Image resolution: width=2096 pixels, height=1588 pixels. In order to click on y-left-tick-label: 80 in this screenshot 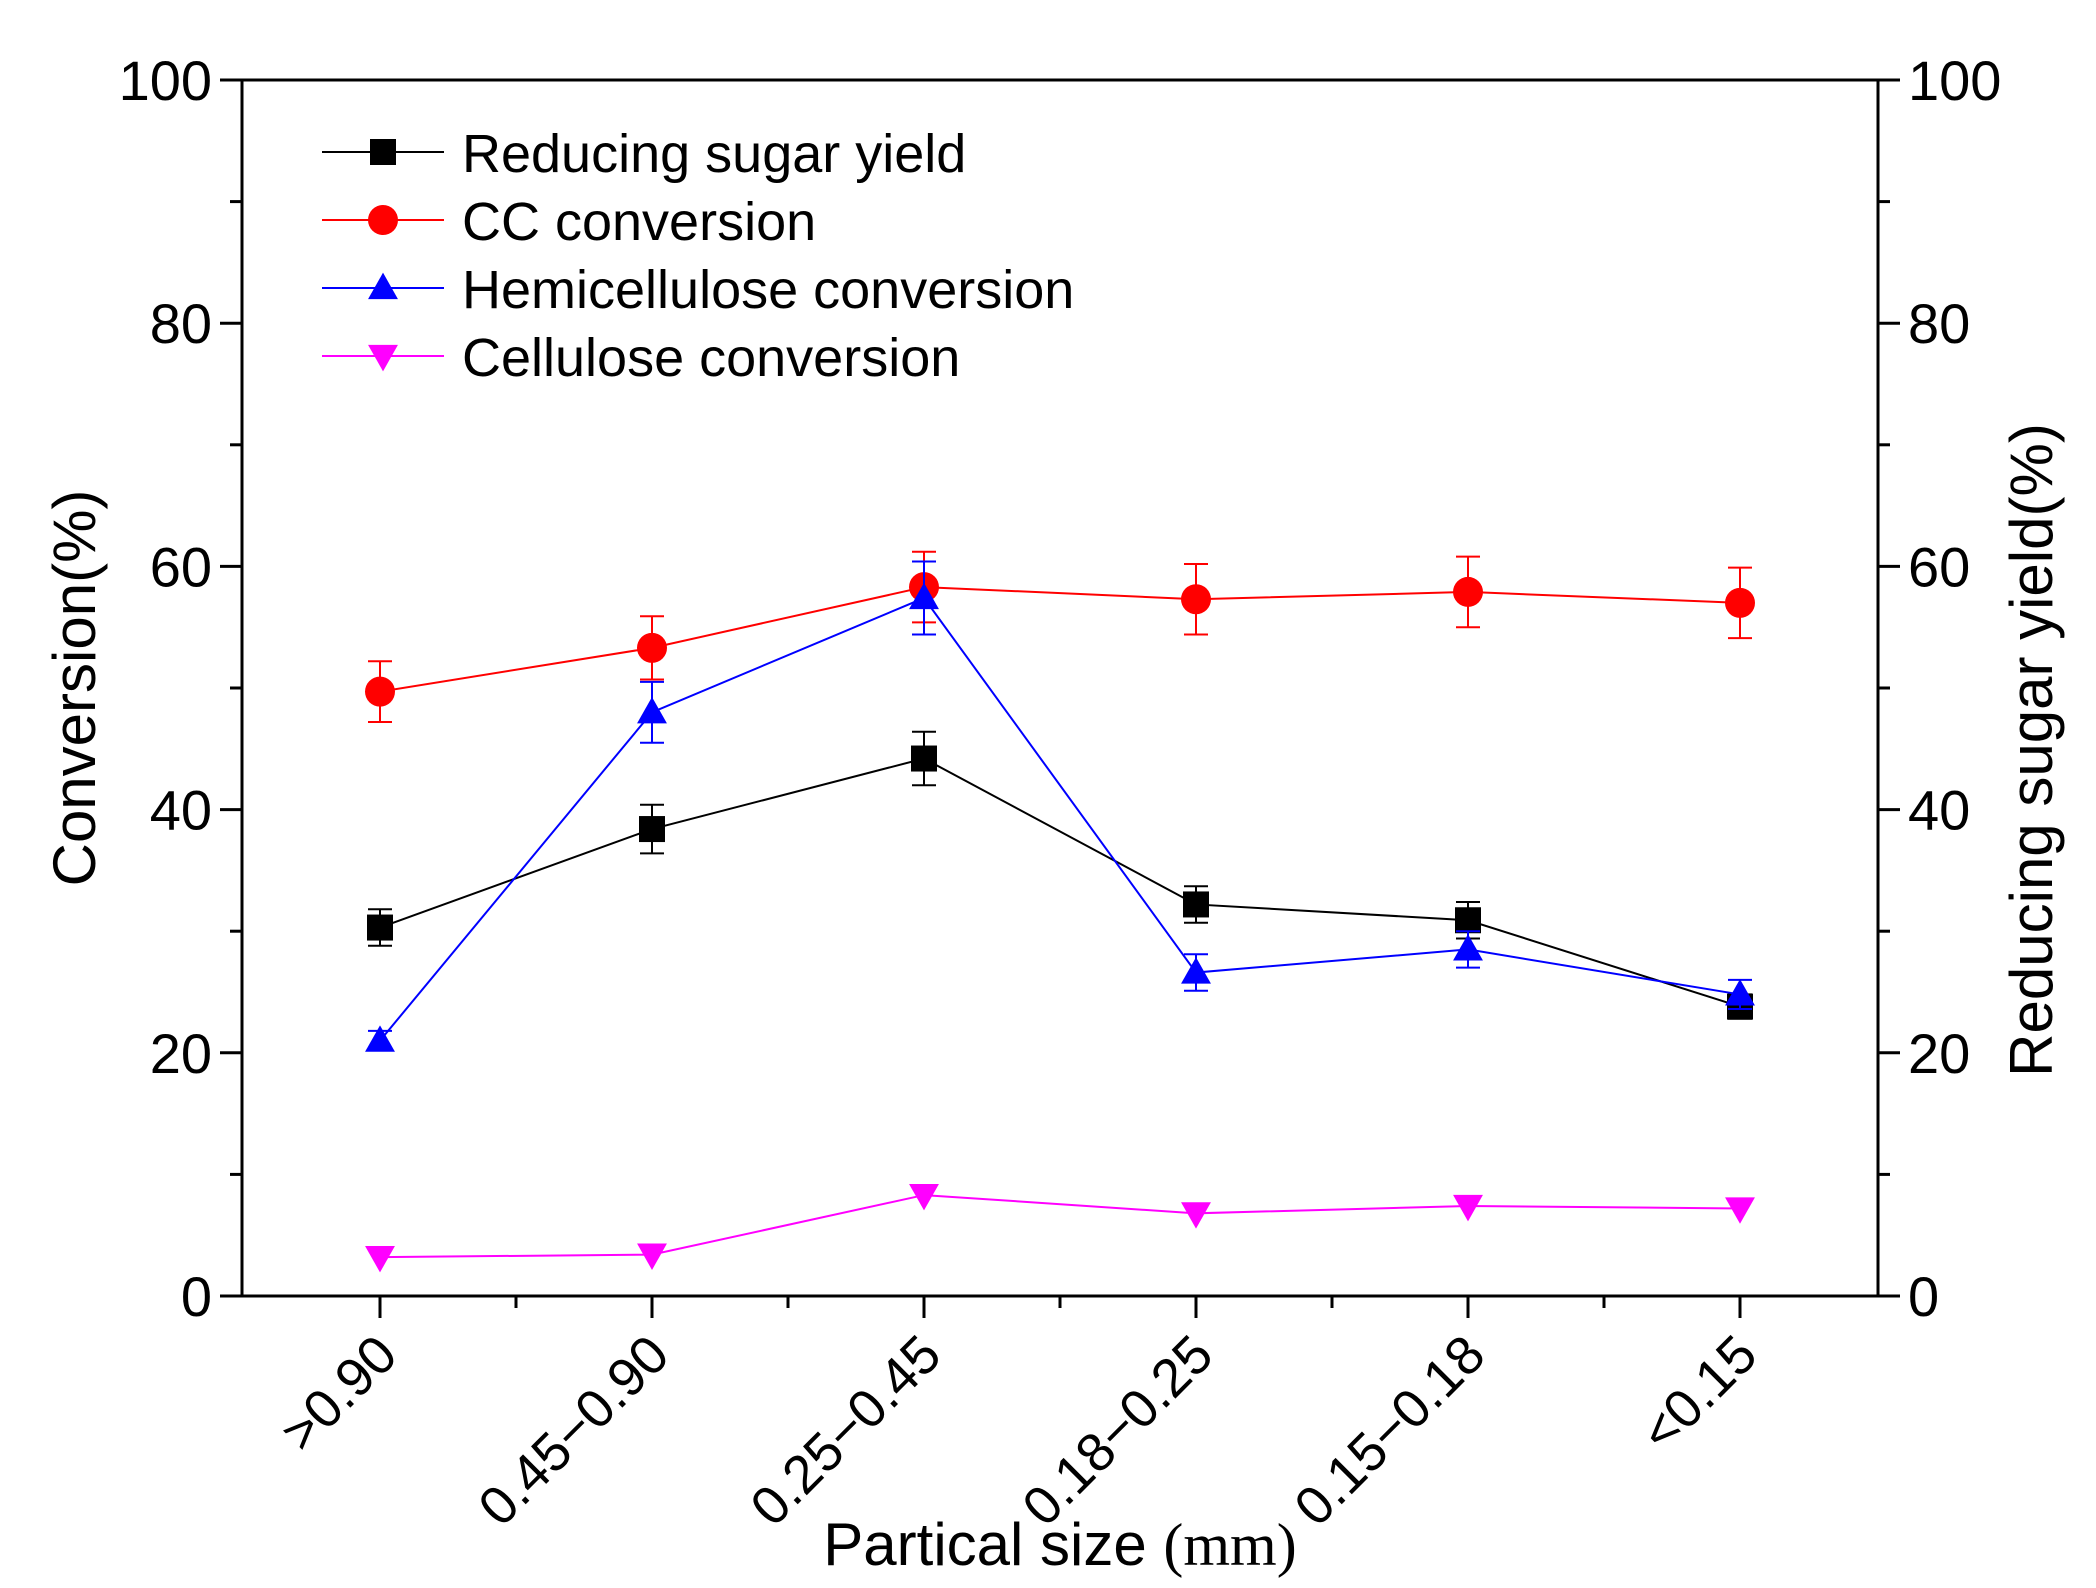, I will do `click(181, 323)`.